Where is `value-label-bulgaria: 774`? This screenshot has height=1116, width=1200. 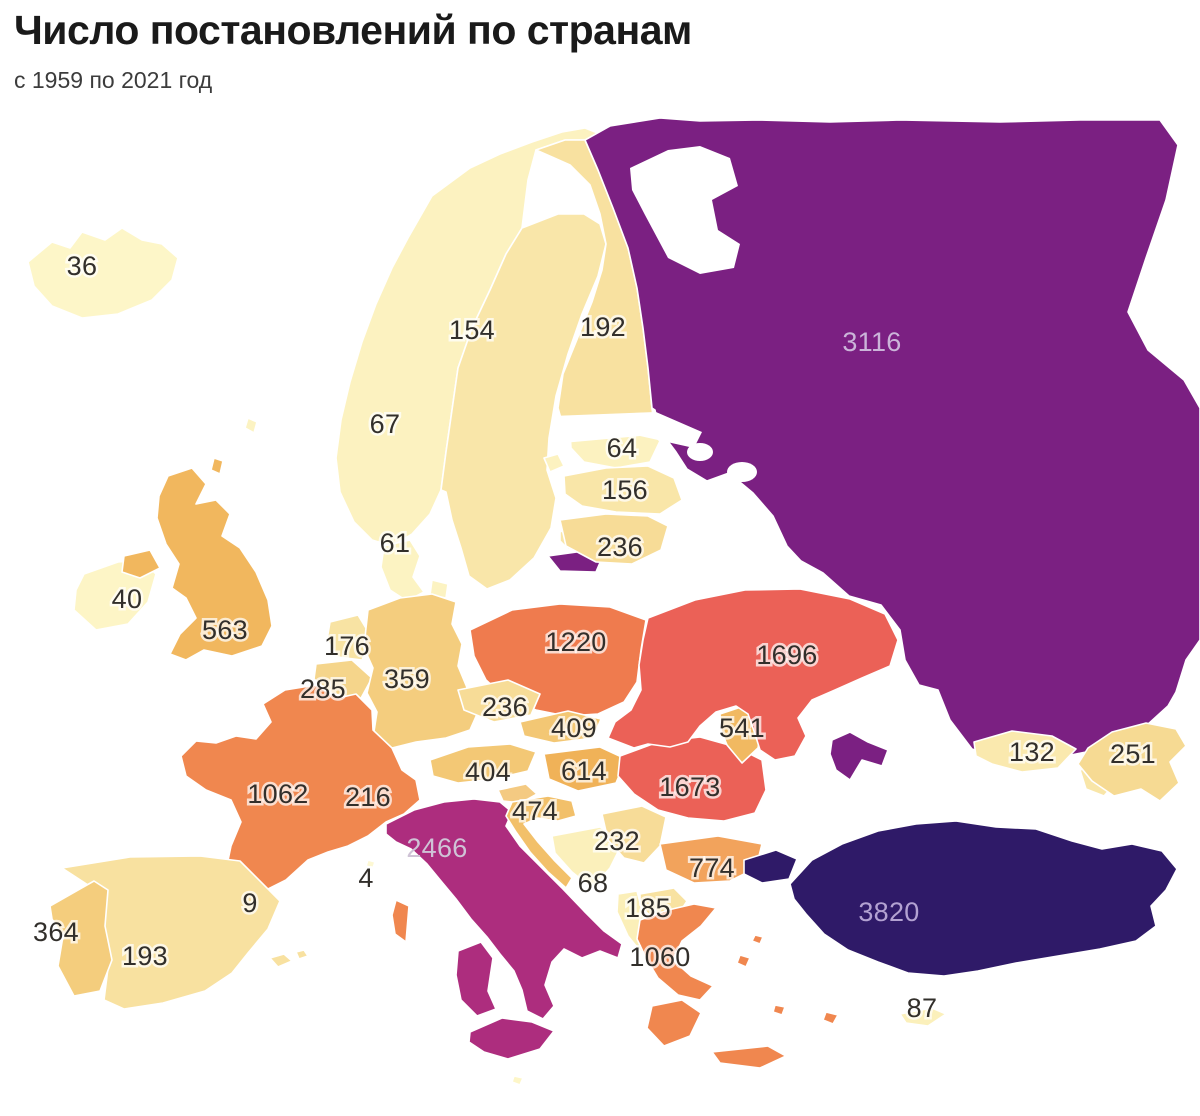 value-label-bulgaria: 774 is located at coordinates (712, 868).